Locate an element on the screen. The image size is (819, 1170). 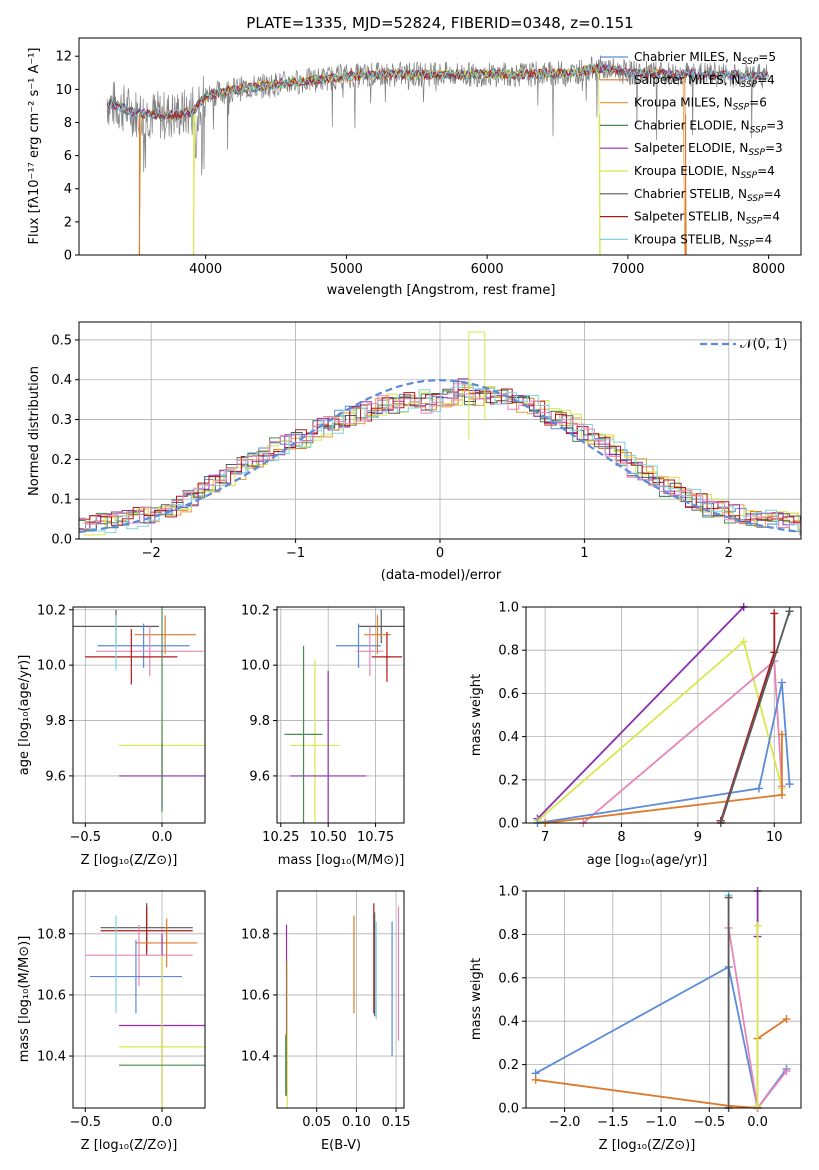
residual-xtick-label: 0 is located at coordinates (440, 553).